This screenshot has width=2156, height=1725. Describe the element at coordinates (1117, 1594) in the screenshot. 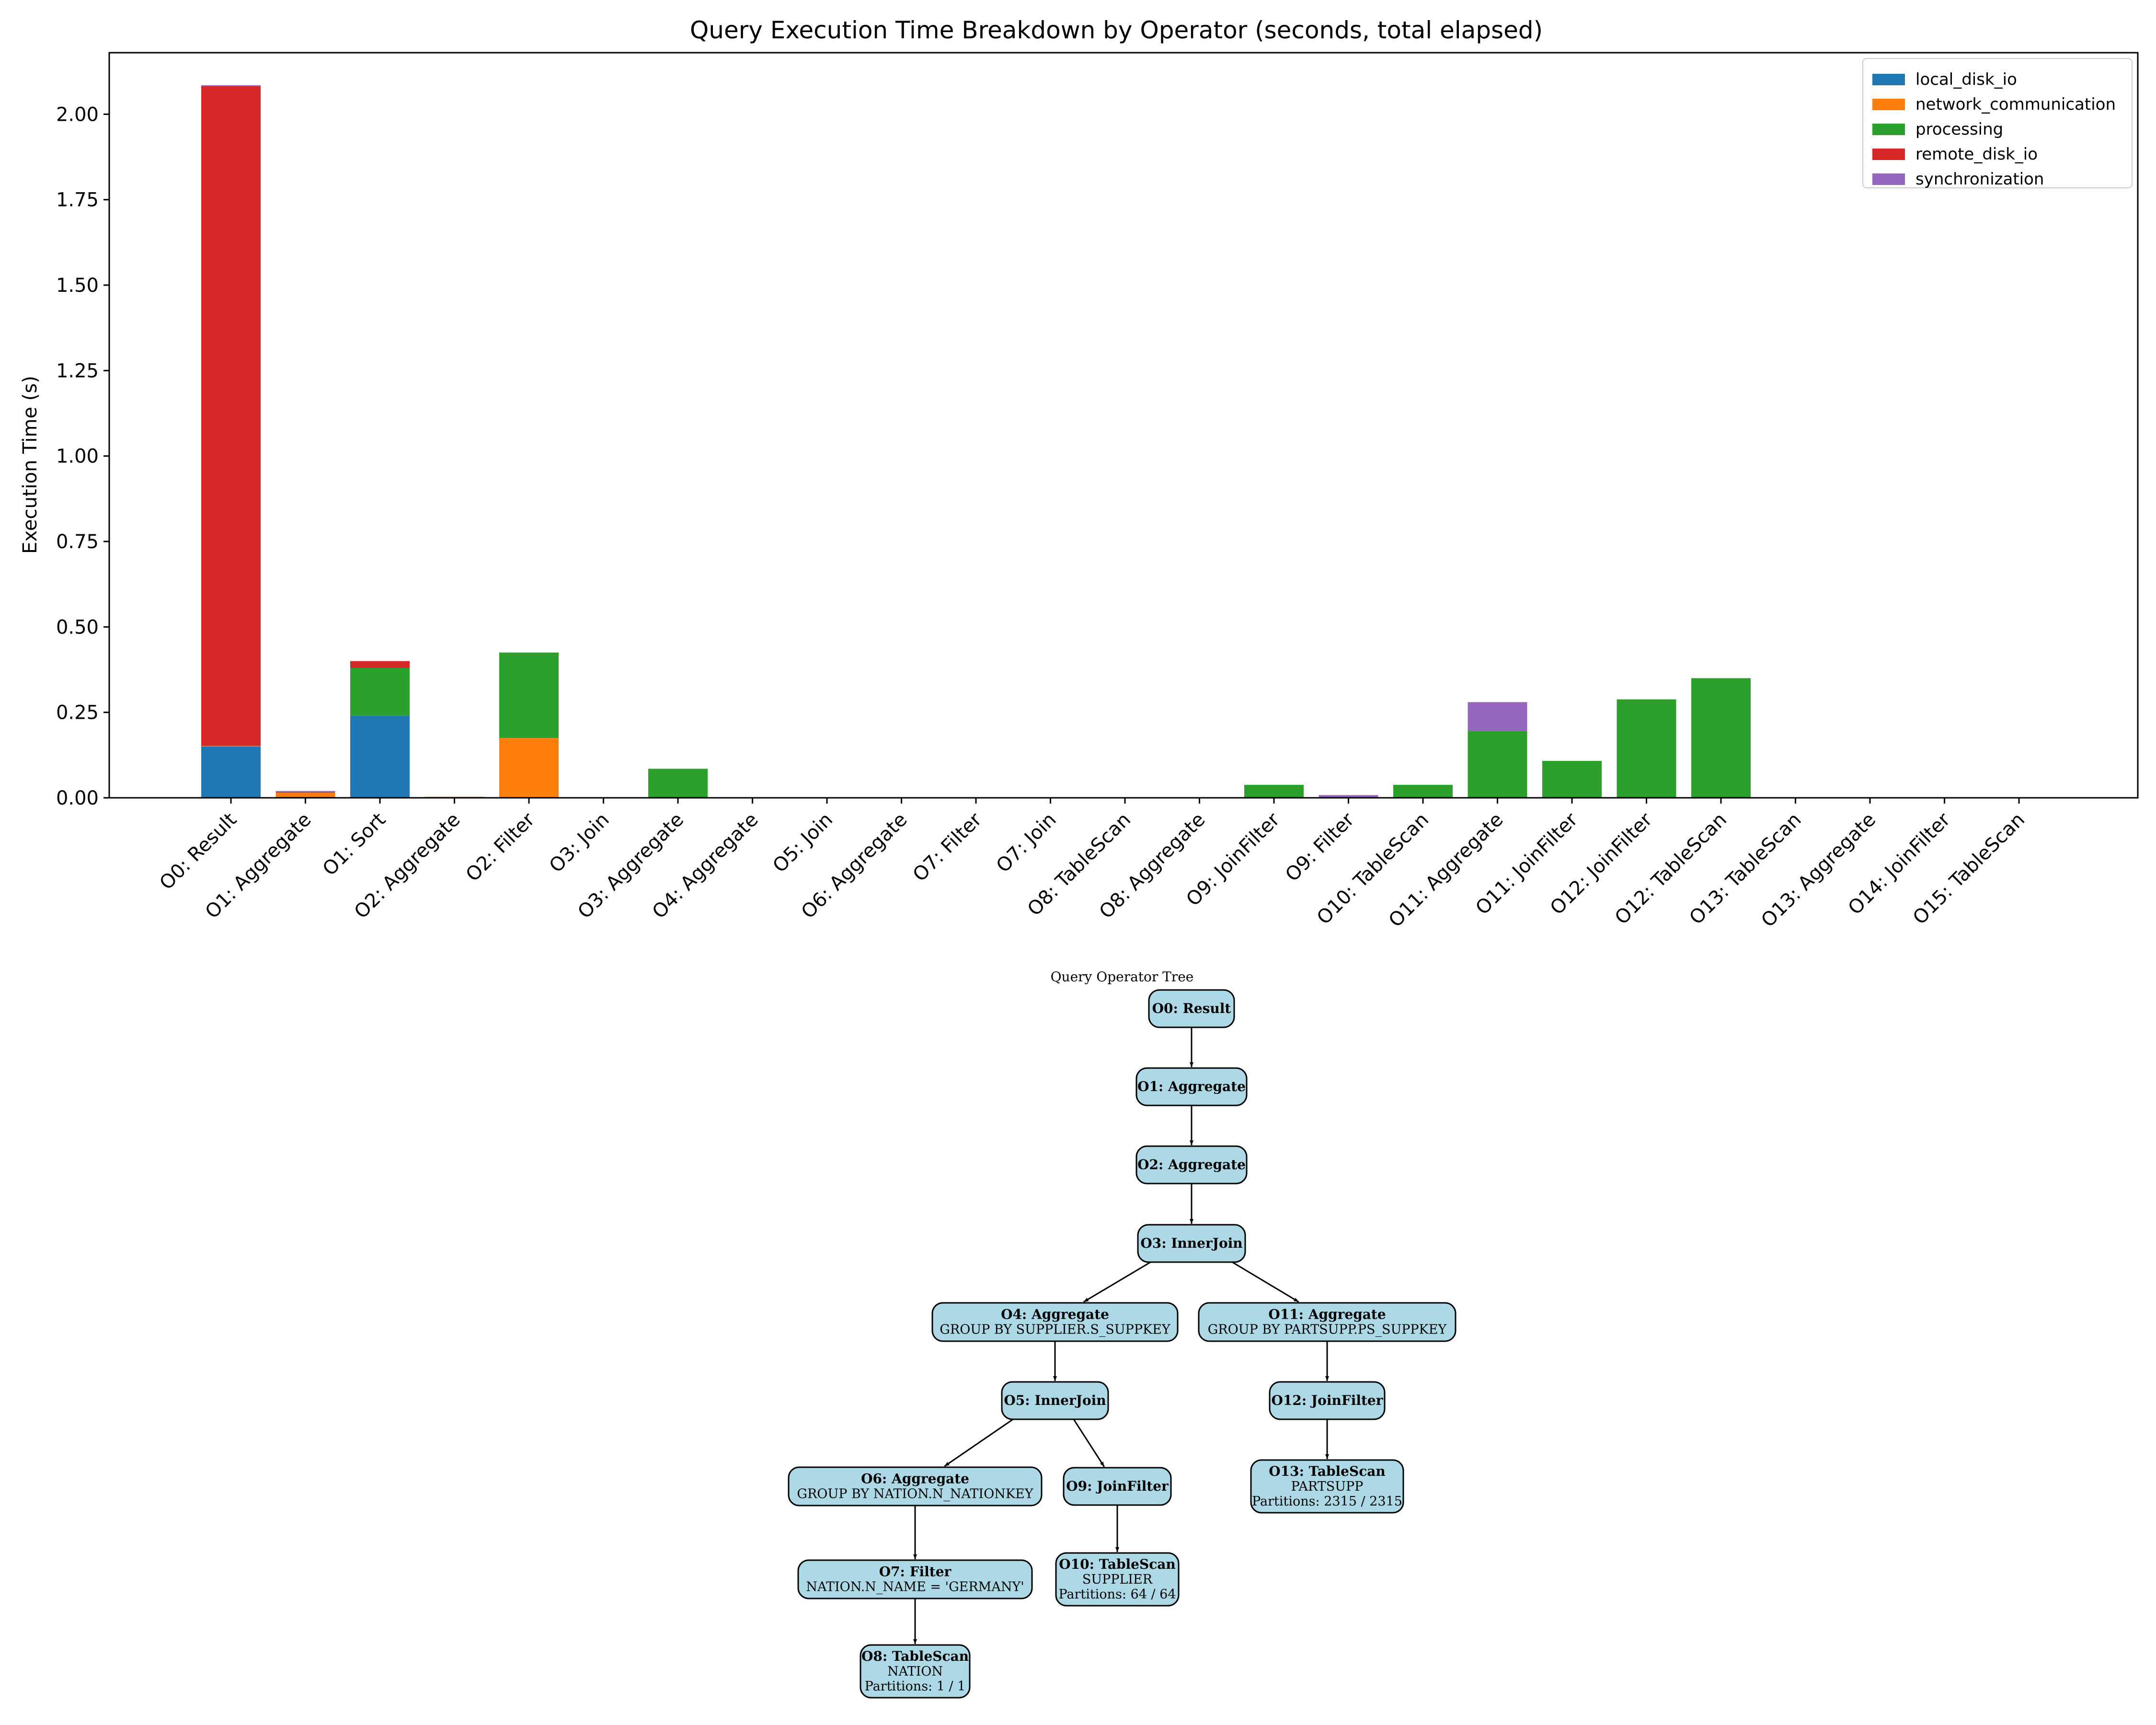

I see `tree-node-detail: Partitions: 64 / 64` at that location.